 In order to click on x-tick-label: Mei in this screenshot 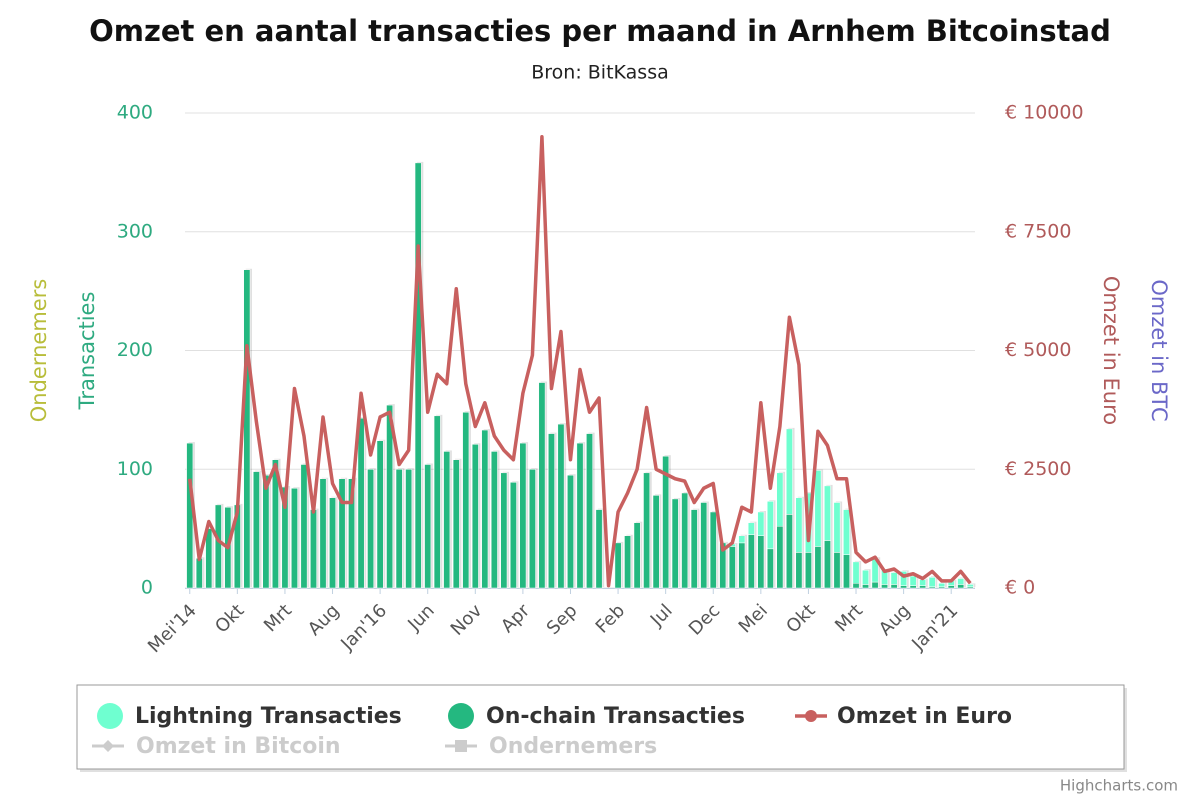, I will do `click(753, 618)`.